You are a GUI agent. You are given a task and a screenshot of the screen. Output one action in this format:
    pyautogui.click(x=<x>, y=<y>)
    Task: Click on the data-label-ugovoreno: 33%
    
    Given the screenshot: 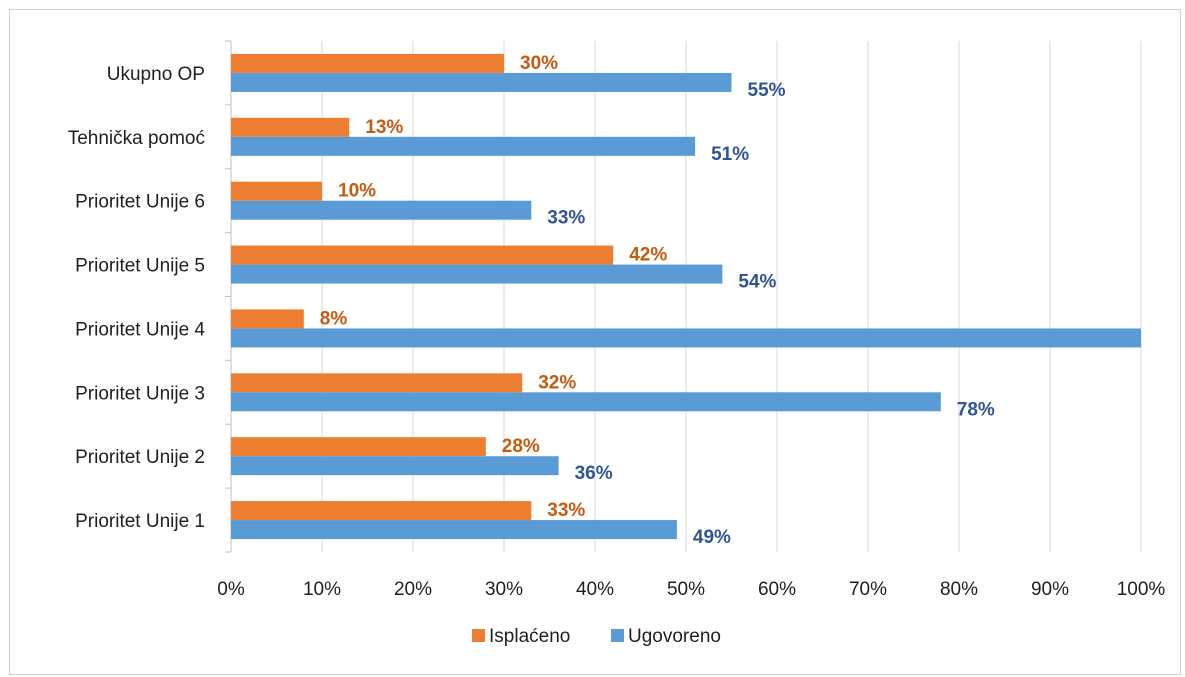 What is the action you would take?
    pyautogui.click(x=566, y=218)
    